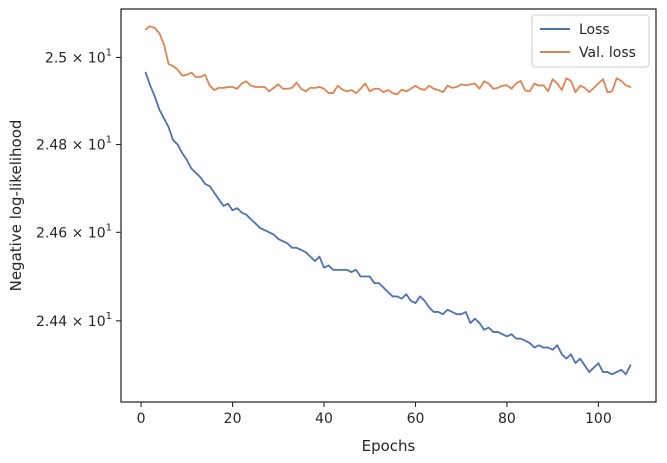 The image size is (667, 463). Describe the element at coordinates (233, 419) in the screenshot. I see `x-tick-label: 20` at that location.